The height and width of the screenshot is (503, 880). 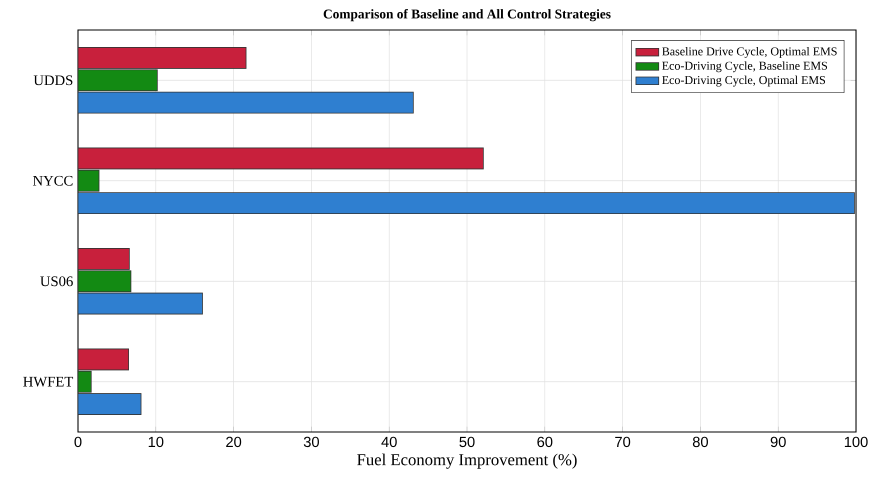 What do you see at coordinates (389, 442) in the screenshot?
I see `x-tick-label: 40` at bounding box center [389, 442].